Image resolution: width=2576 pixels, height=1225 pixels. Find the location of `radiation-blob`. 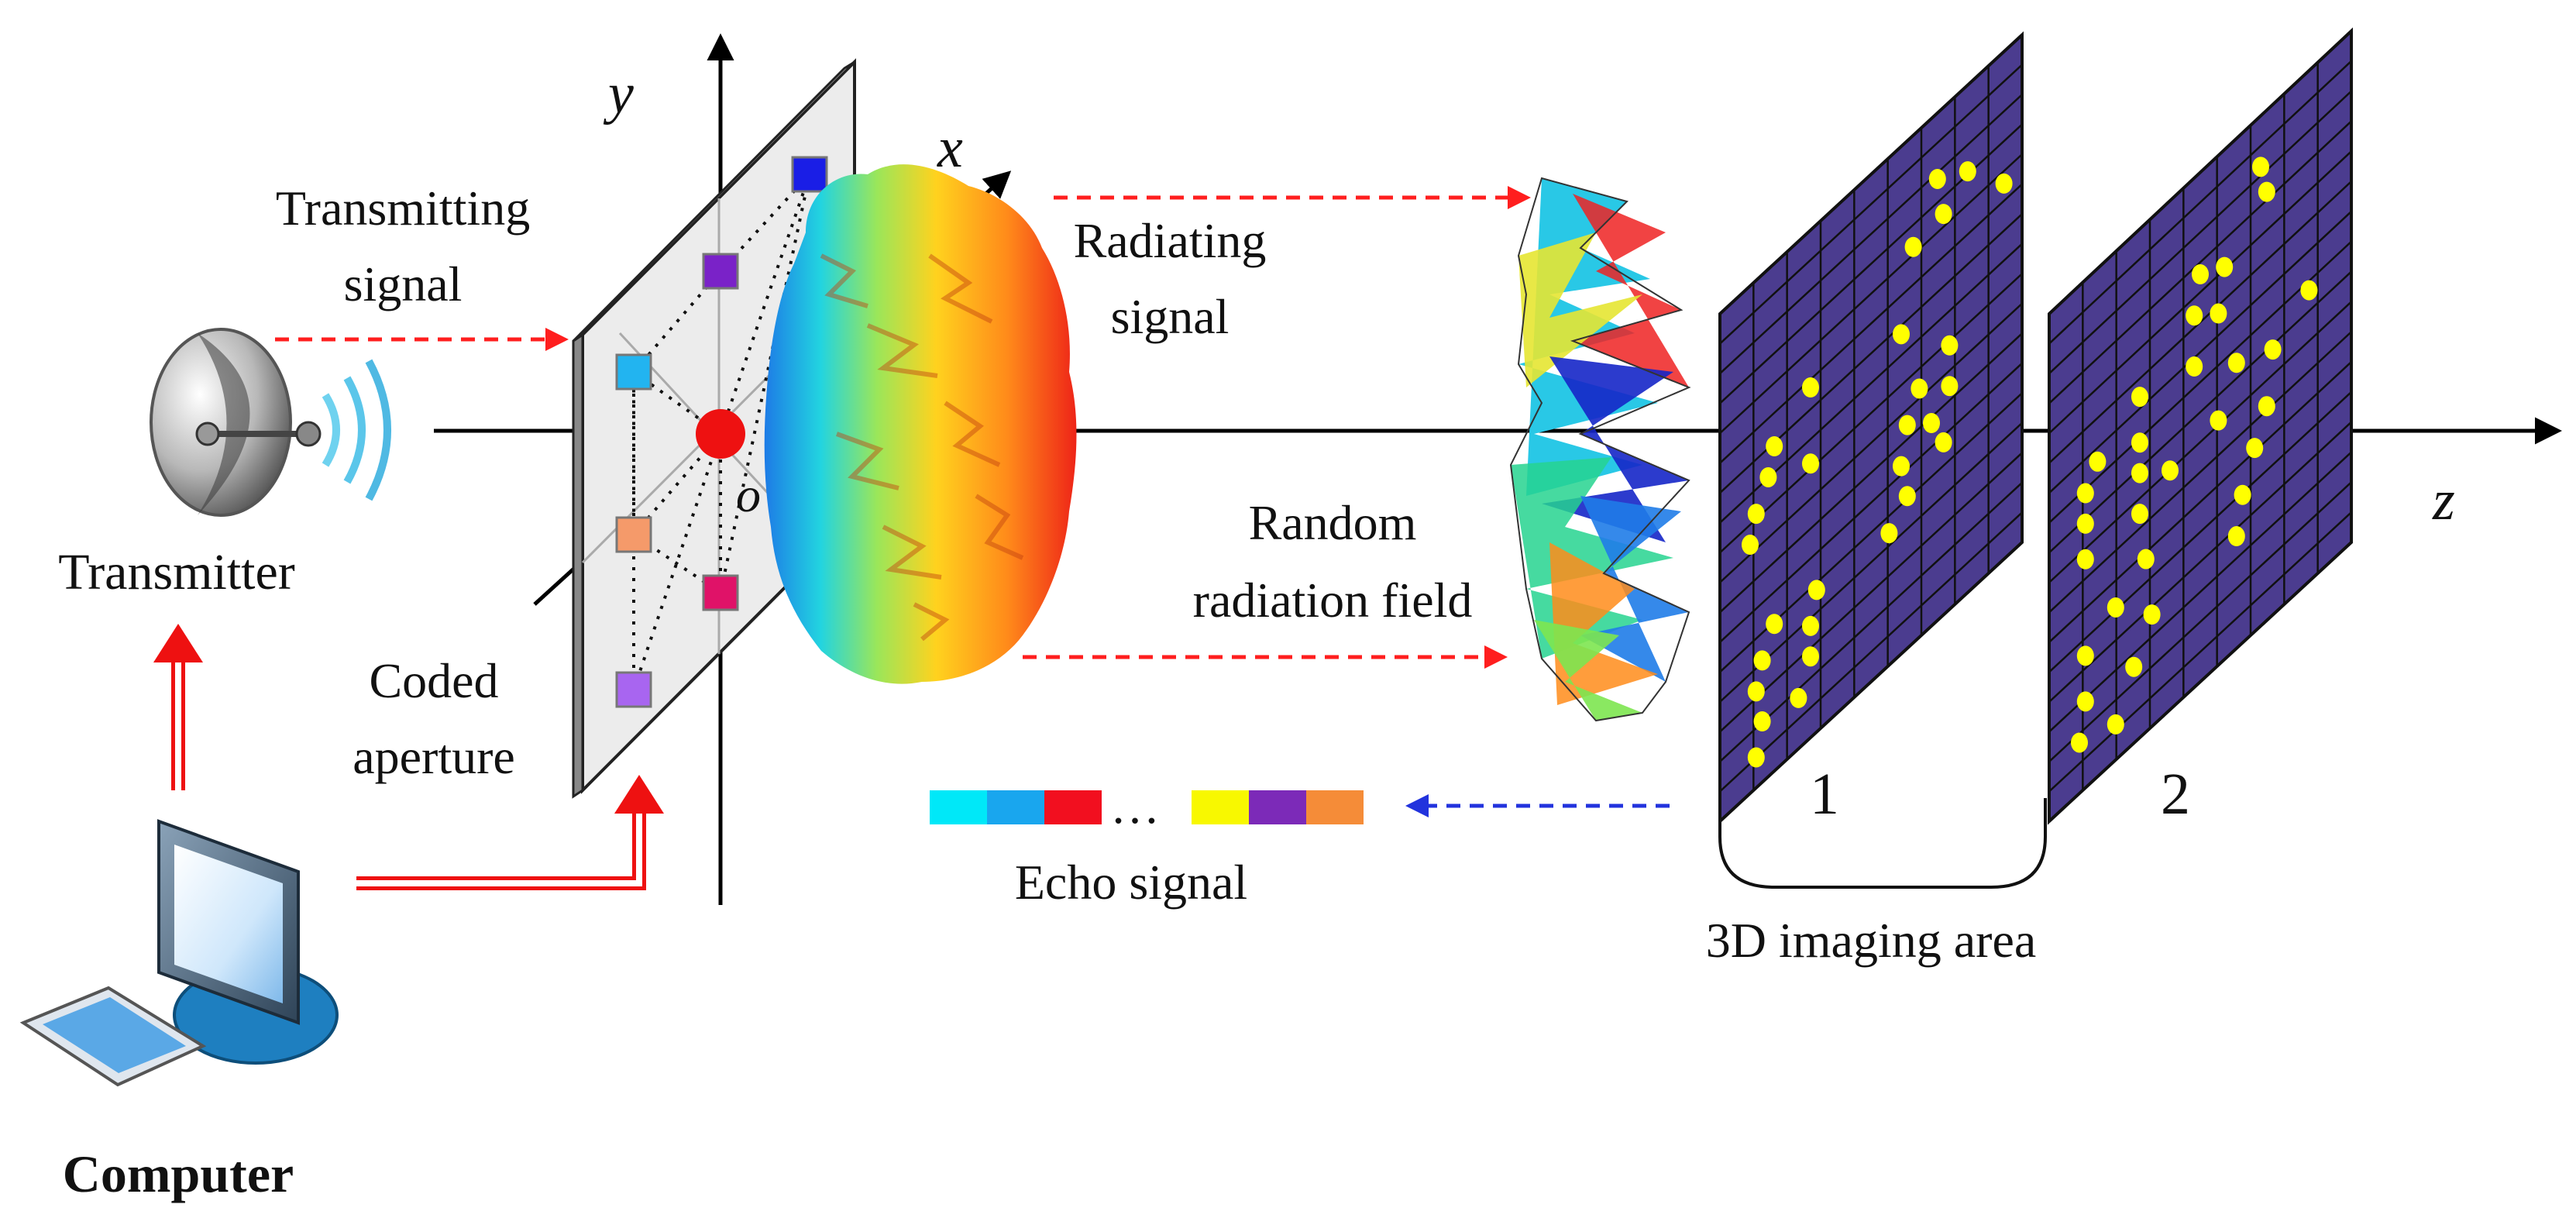

radiation-blob is located at coordinates (920, 424).